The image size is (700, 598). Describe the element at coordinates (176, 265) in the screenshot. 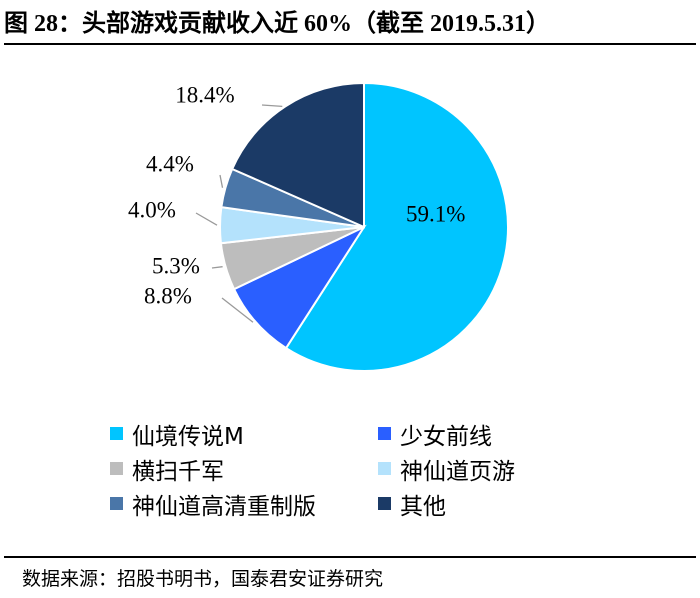

I see `data-label: 5.3%` at that location.